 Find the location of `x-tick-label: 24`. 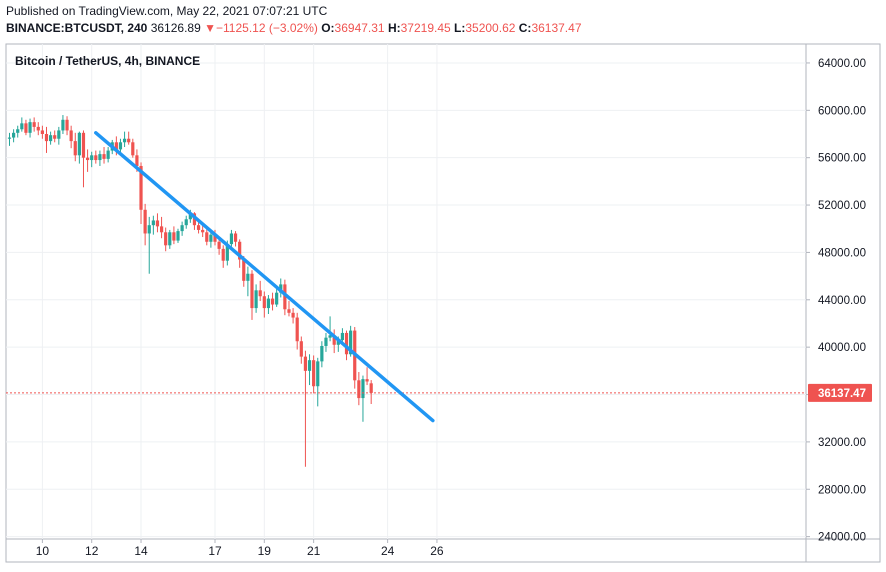

x-tick-label: 24 is located at coordinates (388, 551).